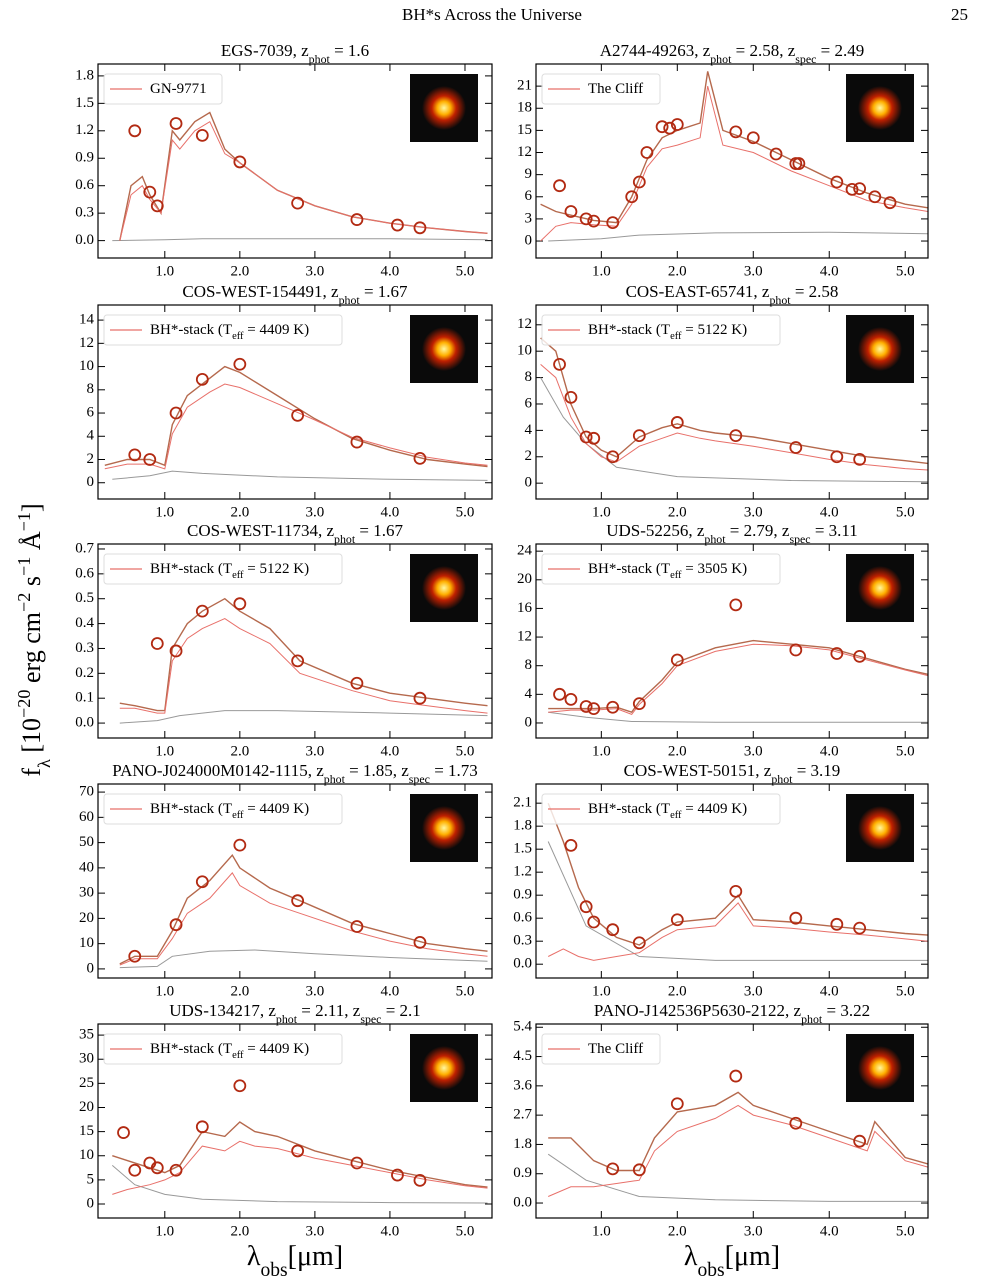  I want to click on model-line, so click(300, 1167).